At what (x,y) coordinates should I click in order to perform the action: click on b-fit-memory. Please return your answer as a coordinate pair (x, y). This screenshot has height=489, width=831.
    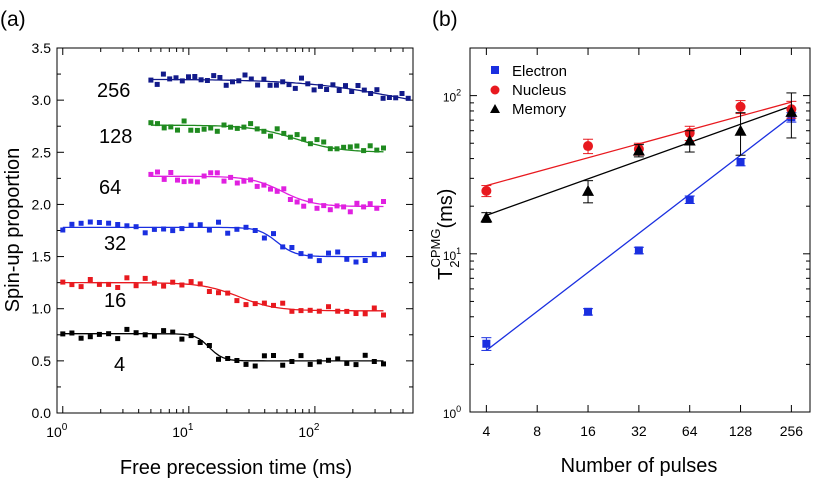
    Looking at the image, I should click on (639, 160).